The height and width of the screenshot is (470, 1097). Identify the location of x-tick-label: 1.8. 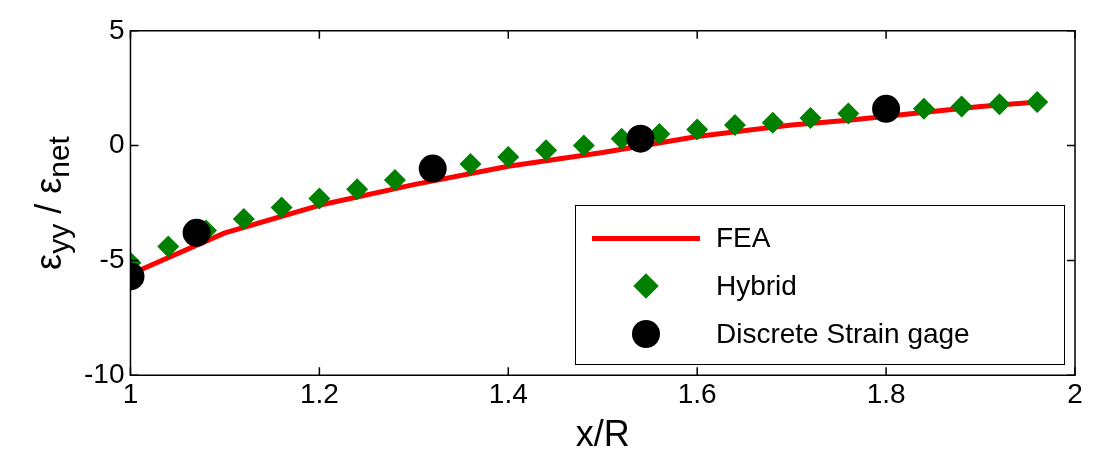
(886, 393).